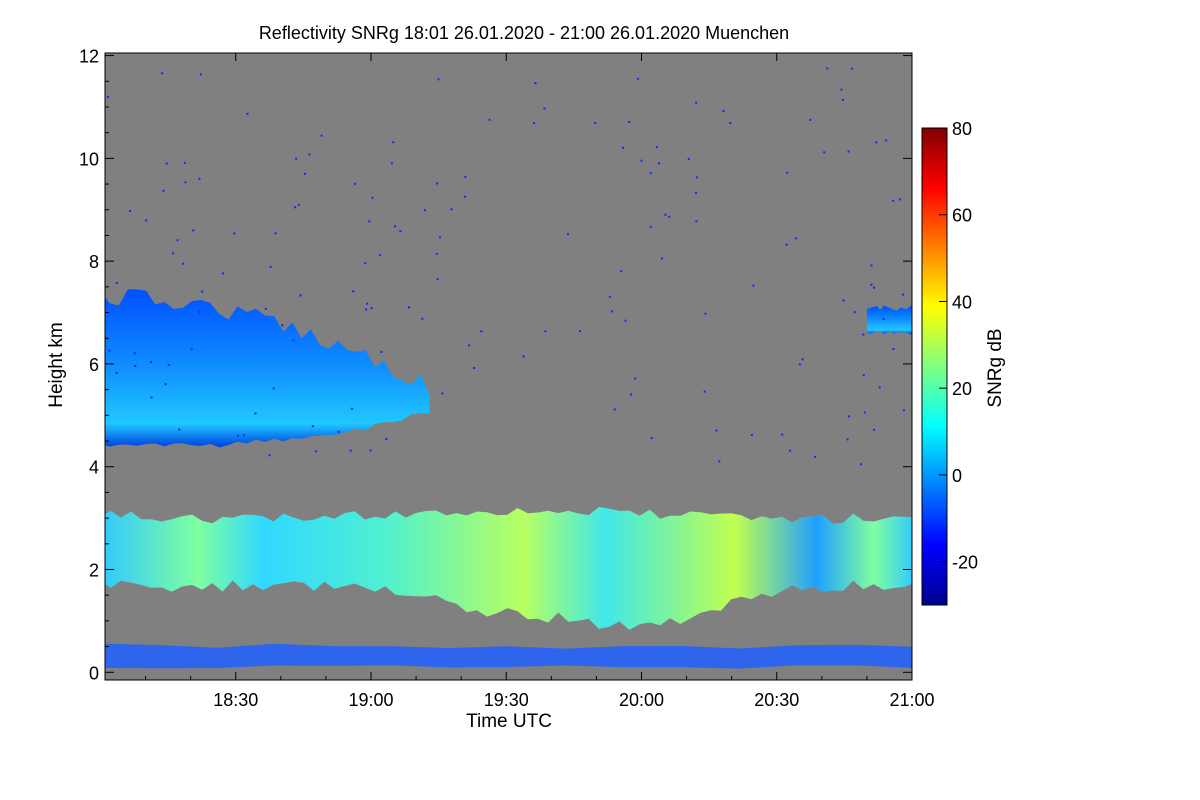 This screenshot has width=1200, height=800. Describe the element at coordinates (641, 700) in the screenshot. I see `x-tick-label: 20:00` at that location.